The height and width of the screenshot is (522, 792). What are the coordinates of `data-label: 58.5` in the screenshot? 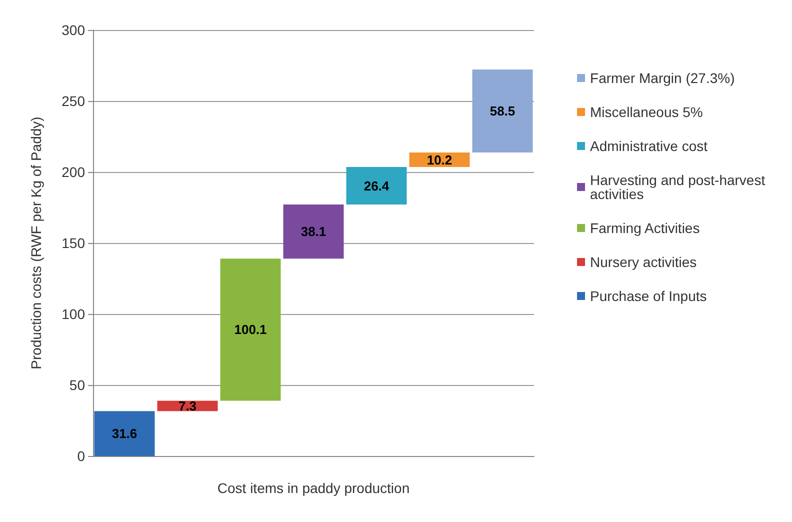 It's located at (503, 111).